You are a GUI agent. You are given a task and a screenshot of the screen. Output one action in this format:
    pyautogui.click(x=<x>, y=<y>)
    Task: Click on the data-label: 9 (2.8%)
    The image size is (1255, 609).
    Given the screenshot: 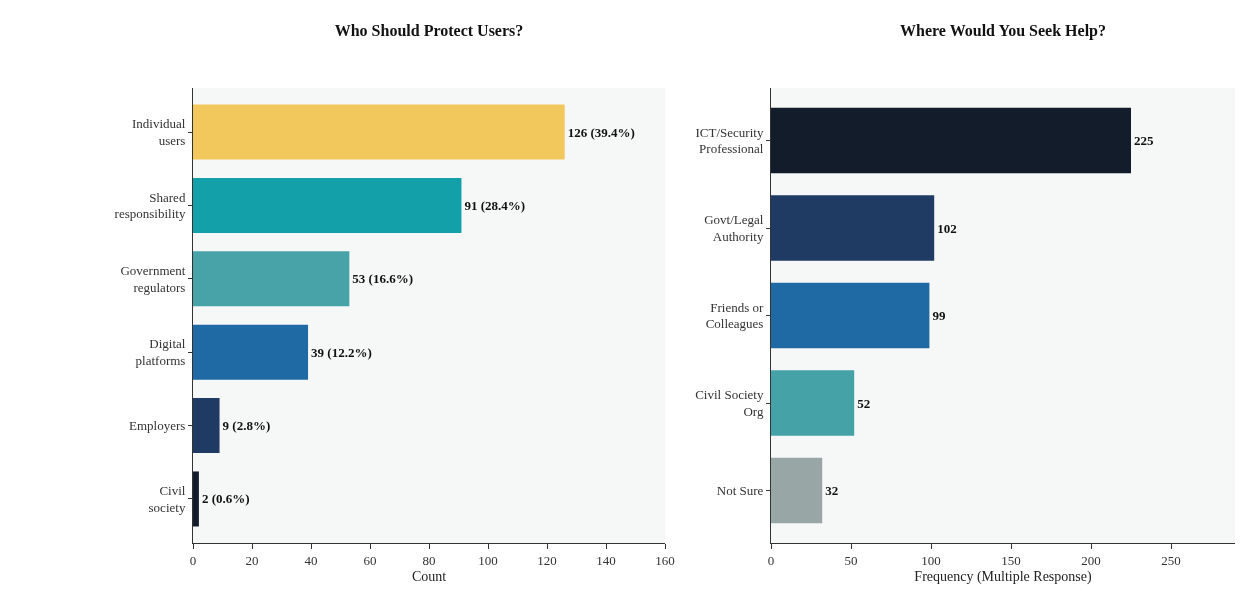 What is the action you would take?
    pyautogui.click(x=246, y=426)
    